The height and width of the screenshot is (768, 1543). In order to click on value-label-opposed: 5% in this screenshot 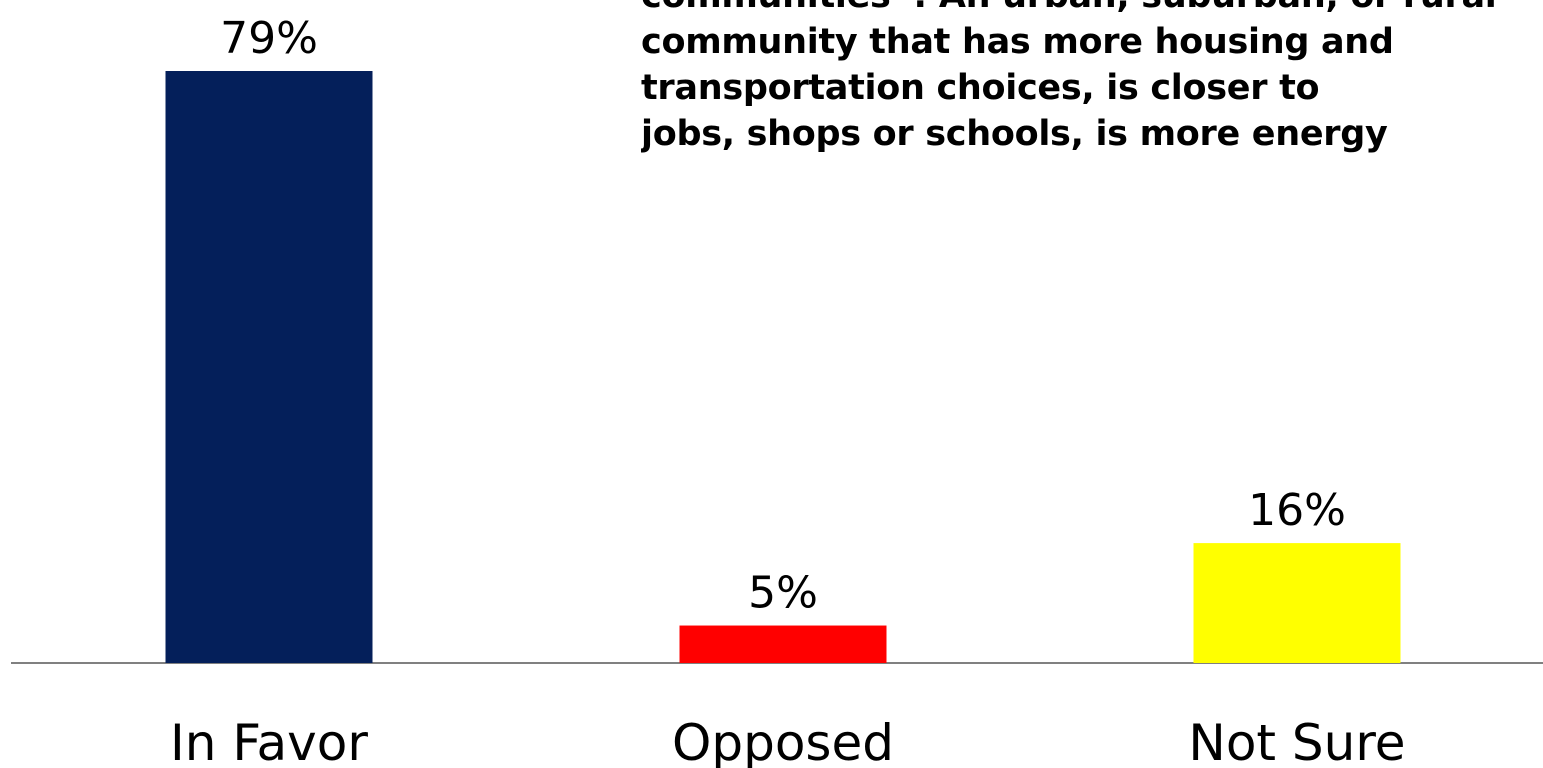, I will do `click(783, 593)`.